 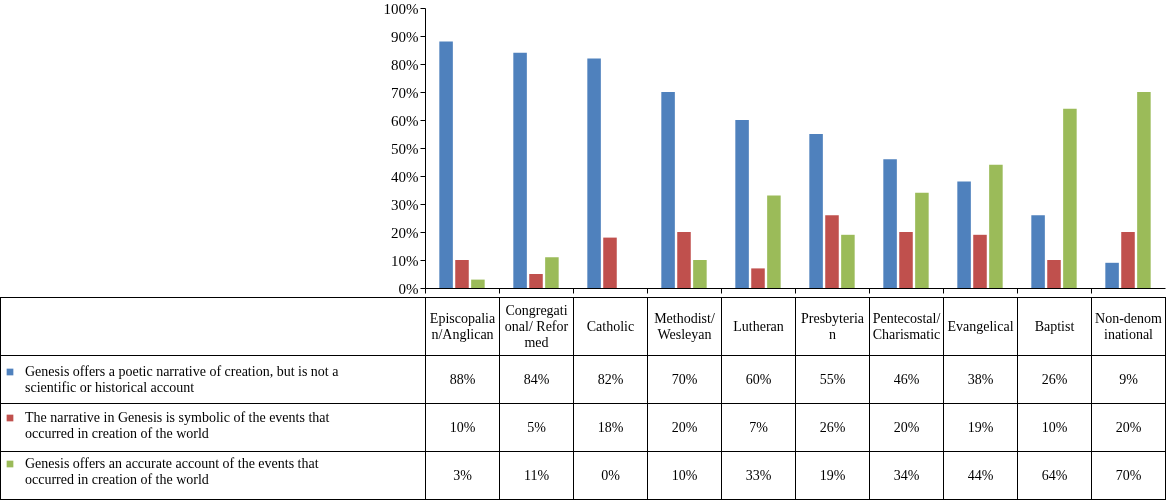 What do you see at coordinates (1054, 326) in the screenshot?
I see `x-tick-label: Baptist` at bounding box center [1054, 326].